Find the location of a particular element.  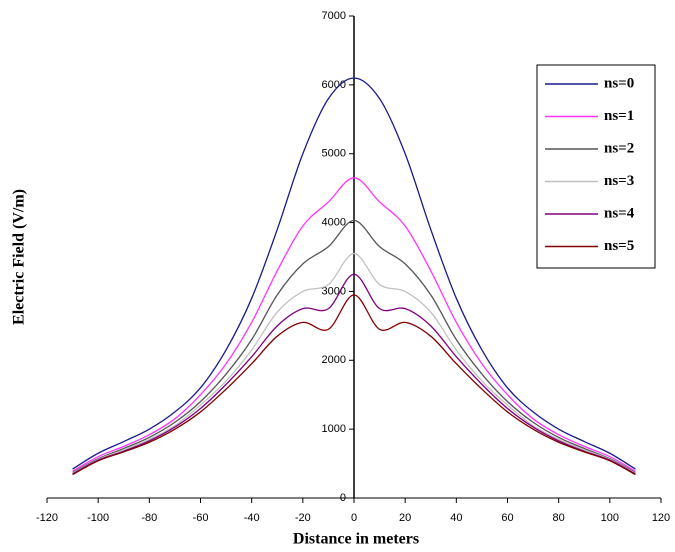

x-tick-label: 80 is located at coordinates (559, 518).